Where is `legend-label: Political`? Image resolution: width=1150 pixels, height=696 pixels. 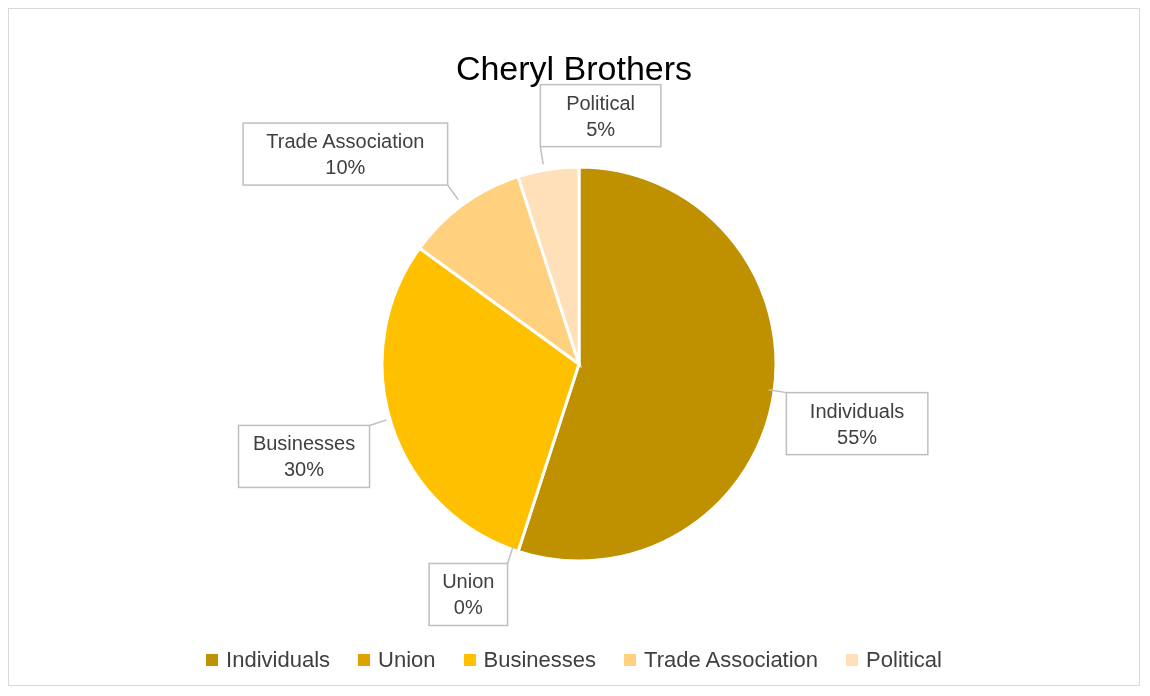
legend-label: Political is located at coordinates (903, 660).